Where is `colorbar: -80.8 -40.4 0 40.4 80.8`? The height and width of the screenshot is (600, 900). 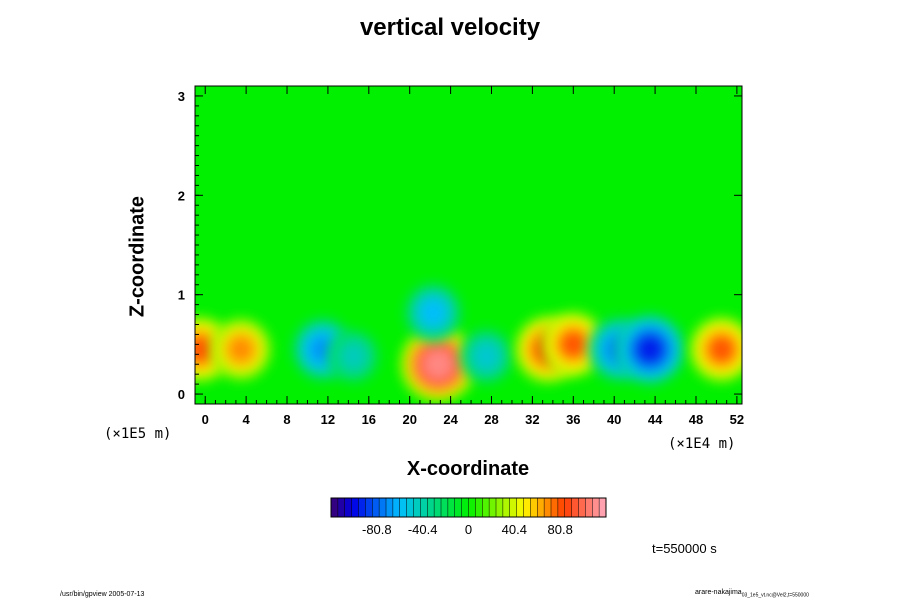
colorbar: -80.8 -40.4 0 40.4 80.8 is located at coordinates (468, 517).